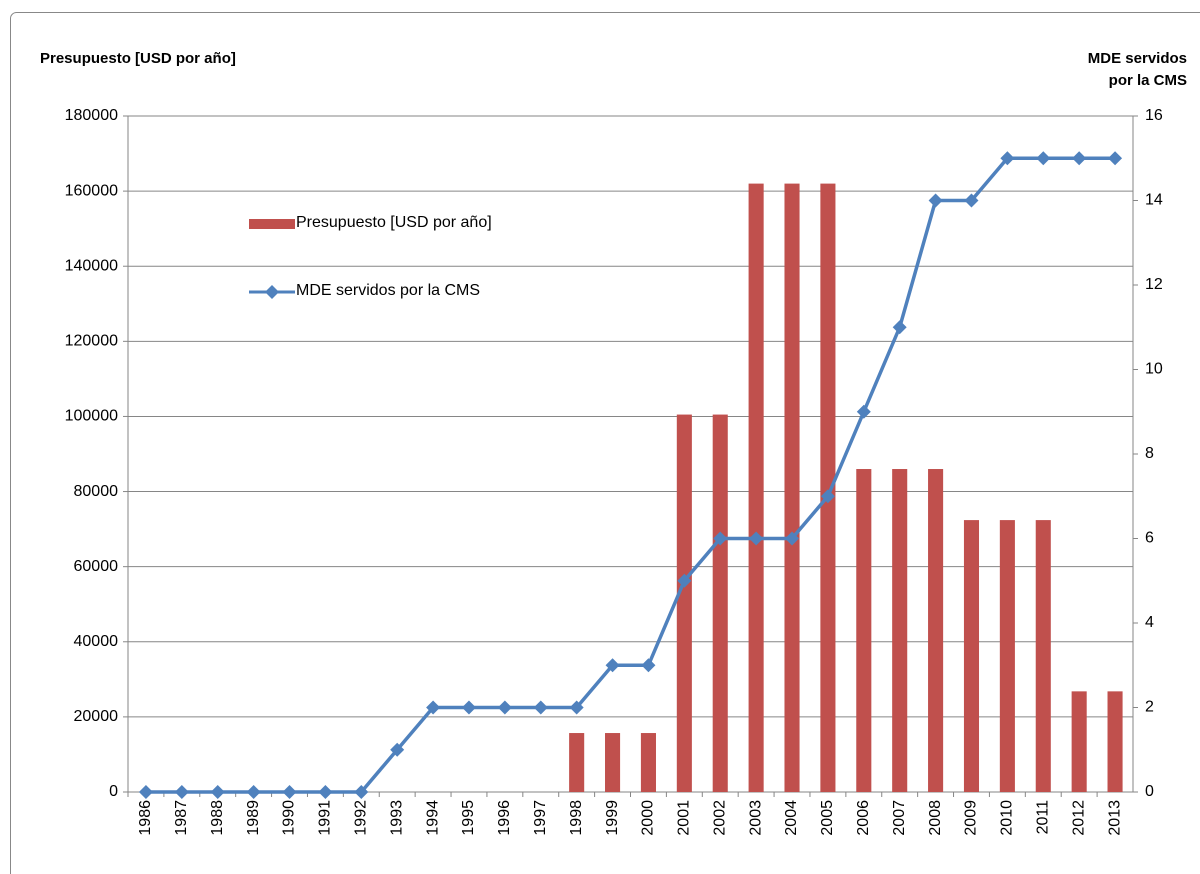  I want to click on x-tick-label: 1998, so click(576, 818).